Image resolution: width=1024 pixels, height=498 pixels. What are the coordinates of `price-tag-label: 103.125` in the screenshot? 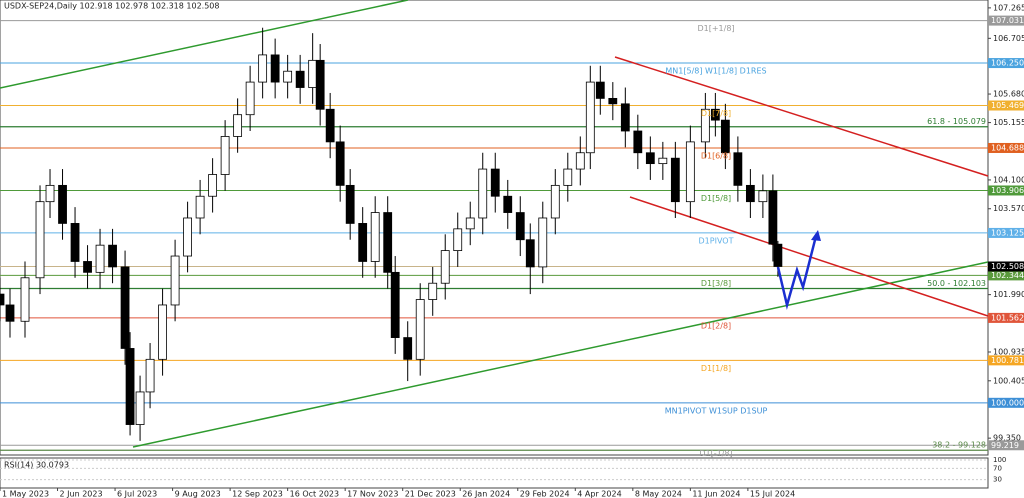 It's located at (1007, 232).